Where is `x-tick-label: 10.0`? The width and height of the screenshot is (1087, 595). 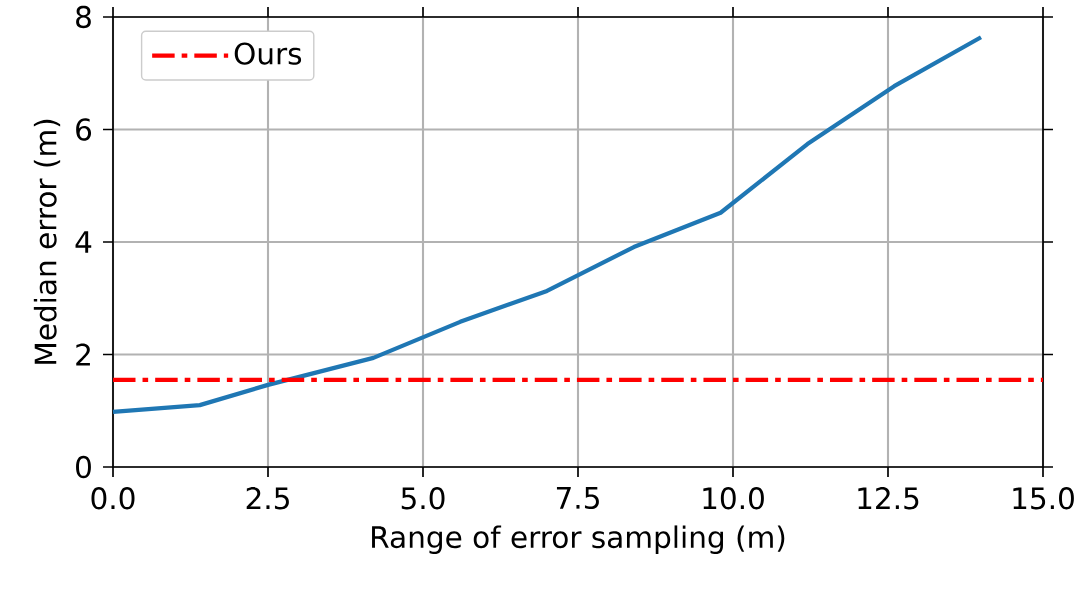 x-tick-label: 10.0 is located at coordinates (733, 498).